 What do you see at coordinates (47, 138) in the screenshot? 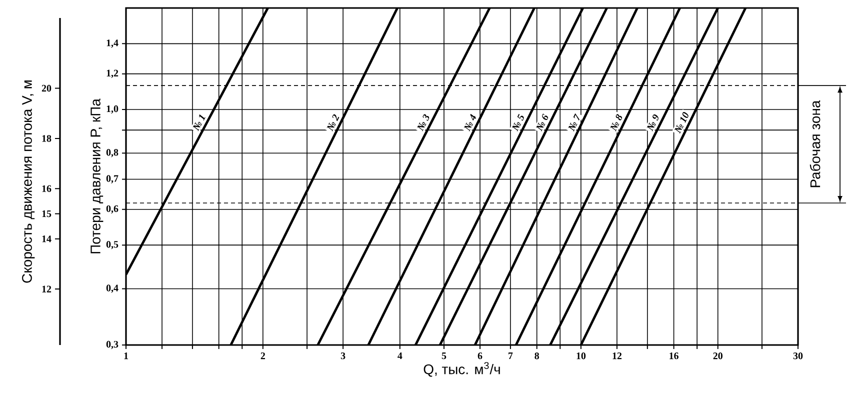
I see `y2-tick-label: 18` at bounding box center [47, 138].